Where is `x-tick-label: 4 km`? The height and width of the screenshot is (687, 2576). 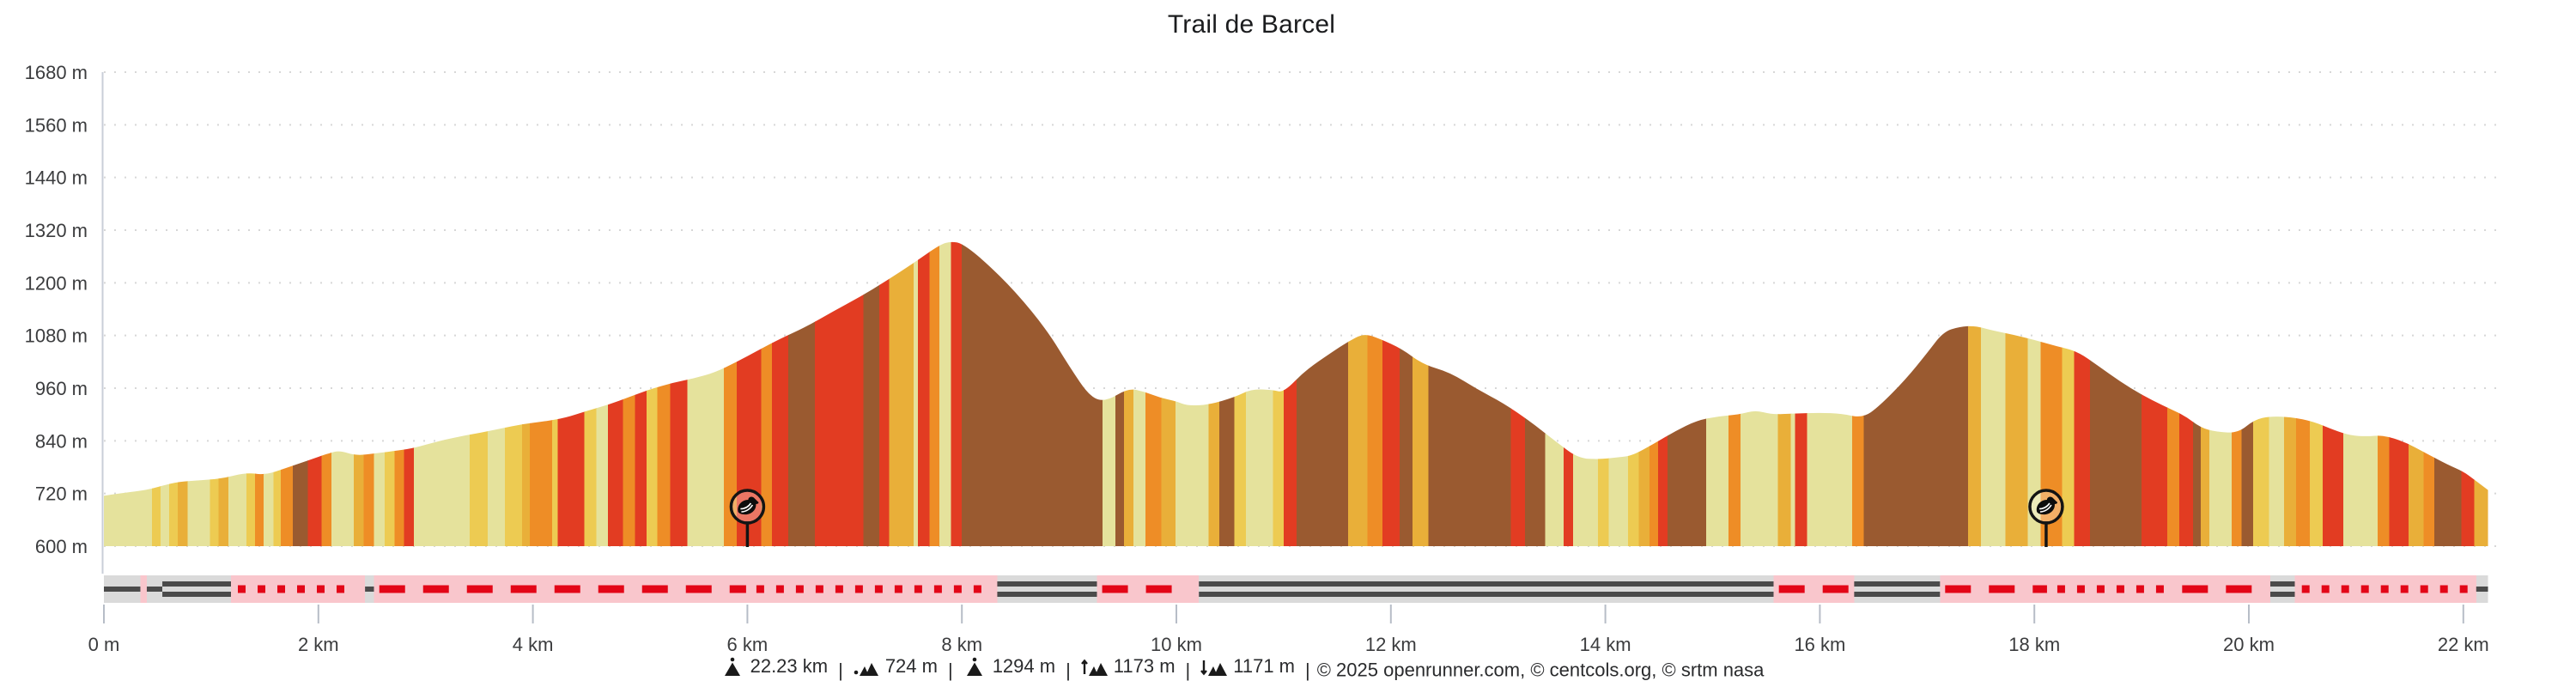 x-tick-label: 4 km is located at coordinates (533, 644).